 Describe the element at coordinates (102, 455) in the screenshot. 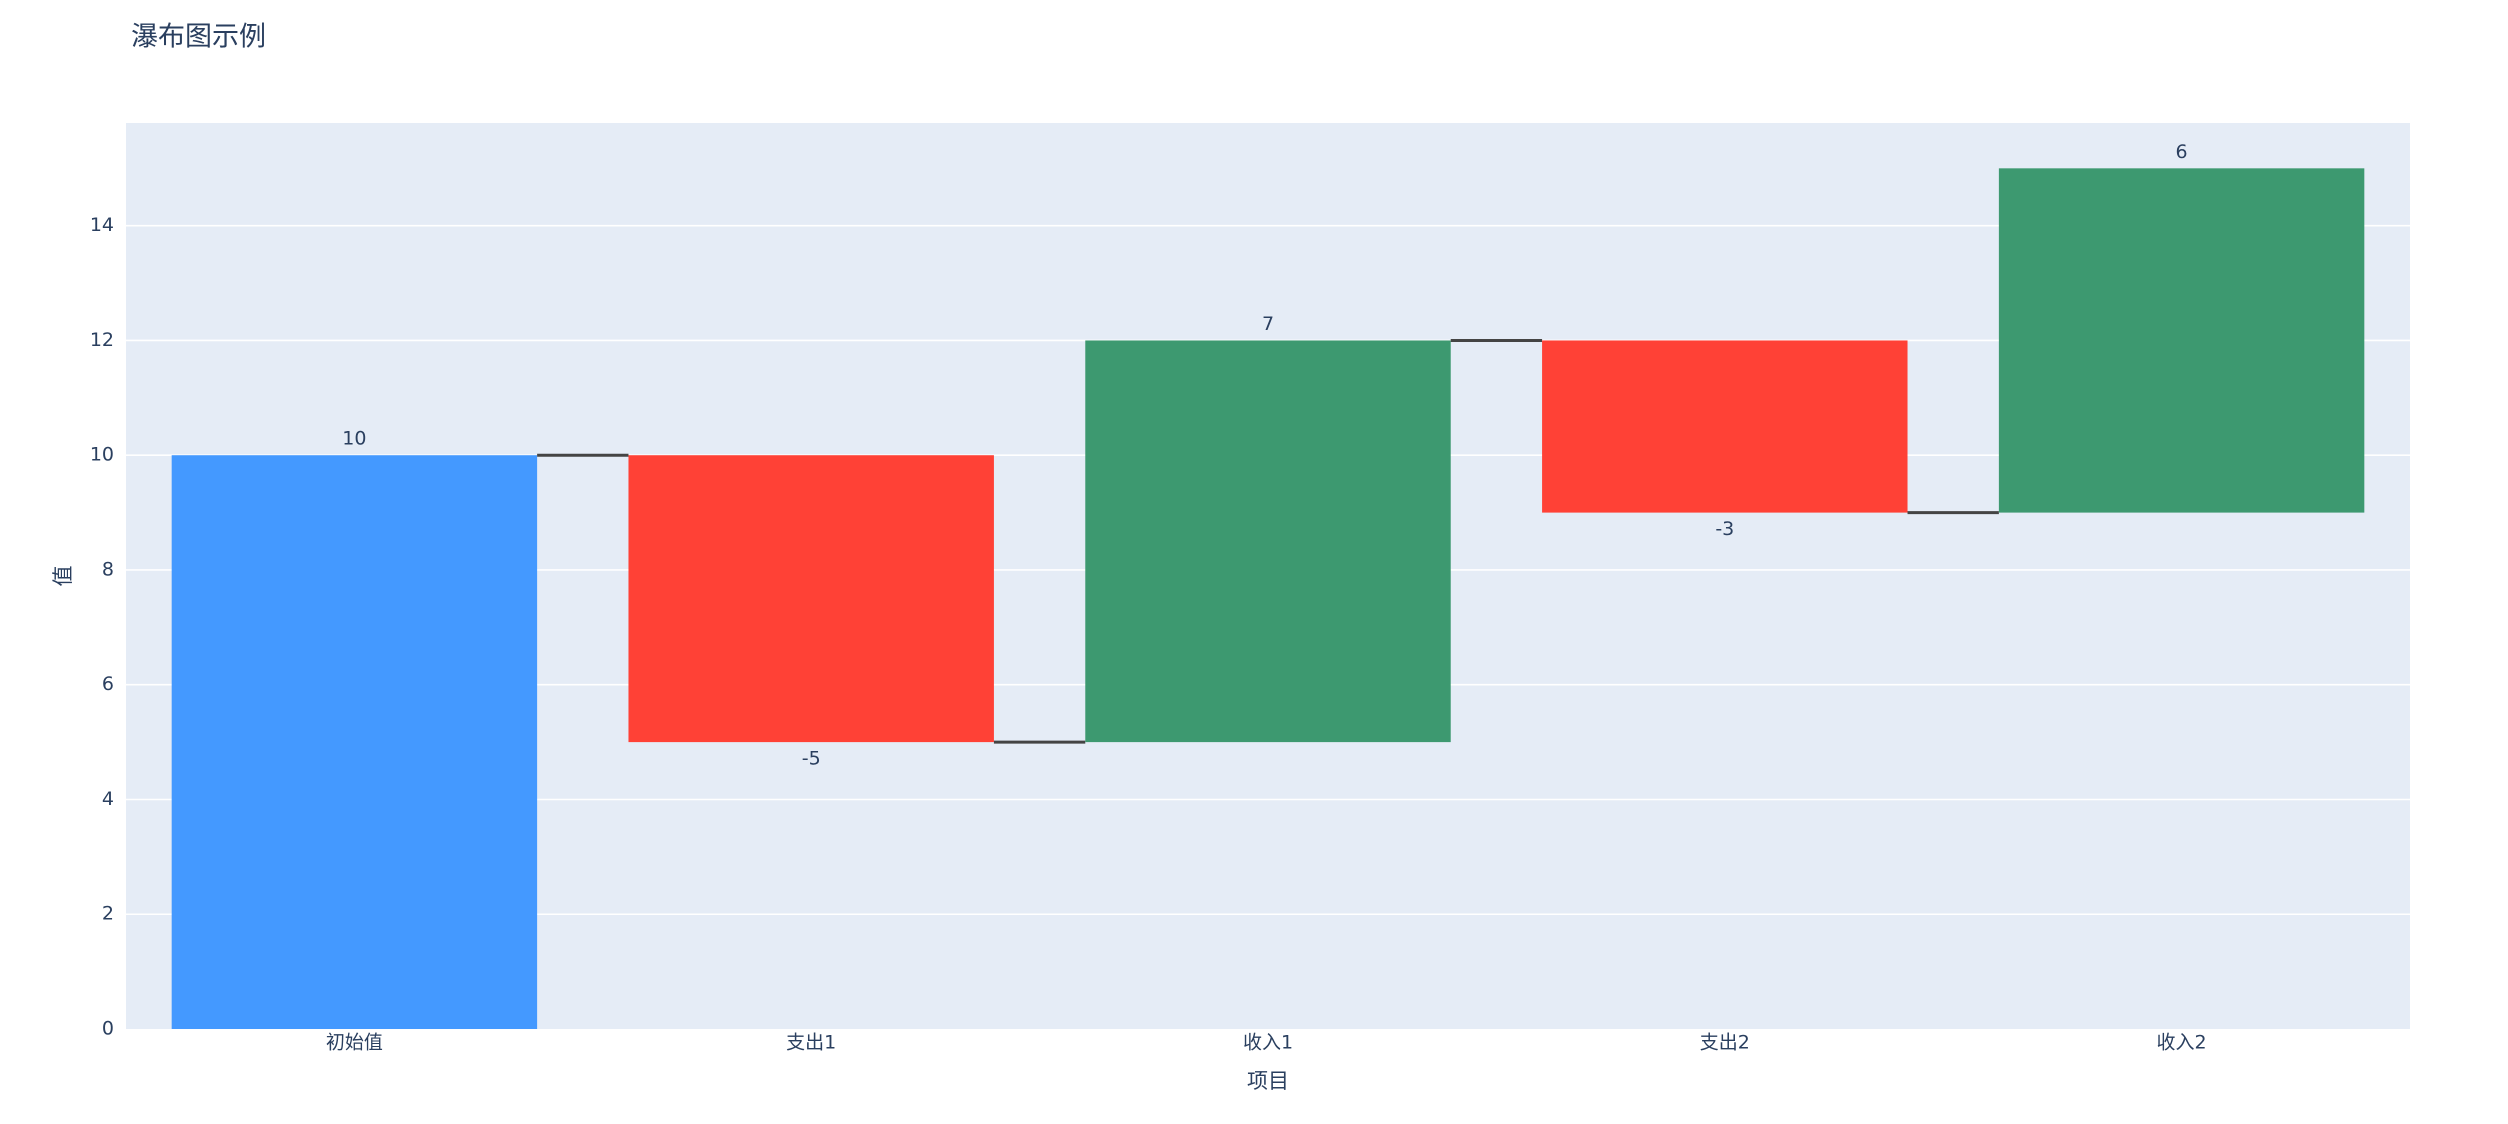

I see `y-tick-label: 10` at that location.